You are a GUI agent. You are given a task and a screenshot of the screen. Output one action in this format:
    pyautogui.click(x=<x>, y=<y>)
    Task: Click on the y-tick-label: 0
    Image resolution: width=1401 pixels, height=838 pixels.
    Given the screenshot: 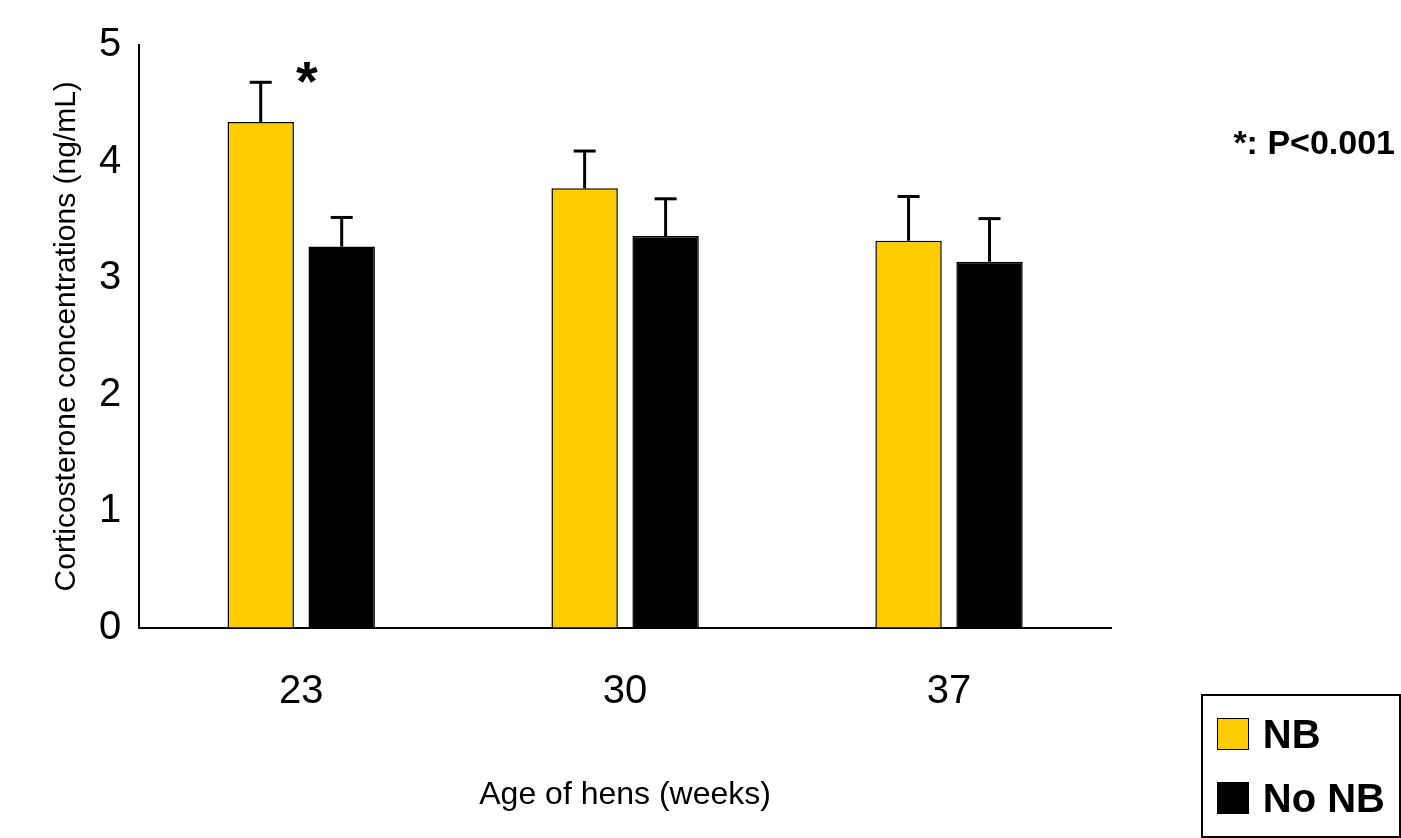 What is the action you would take?
    pyautogui.click(x=110, y=624)
    